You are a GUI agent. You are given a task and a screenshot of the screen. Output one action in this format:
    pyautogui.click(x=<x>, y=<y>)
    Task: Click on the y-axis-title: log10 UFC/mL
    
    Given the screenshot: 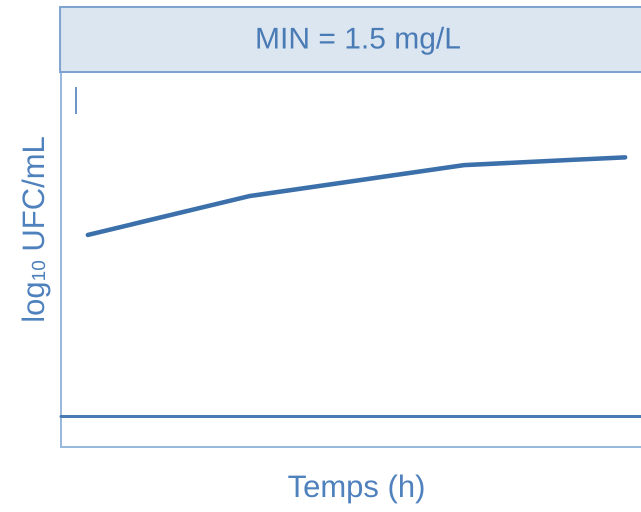 What is the action you would take?
    pyautogui.click(x=33, y=229)
    